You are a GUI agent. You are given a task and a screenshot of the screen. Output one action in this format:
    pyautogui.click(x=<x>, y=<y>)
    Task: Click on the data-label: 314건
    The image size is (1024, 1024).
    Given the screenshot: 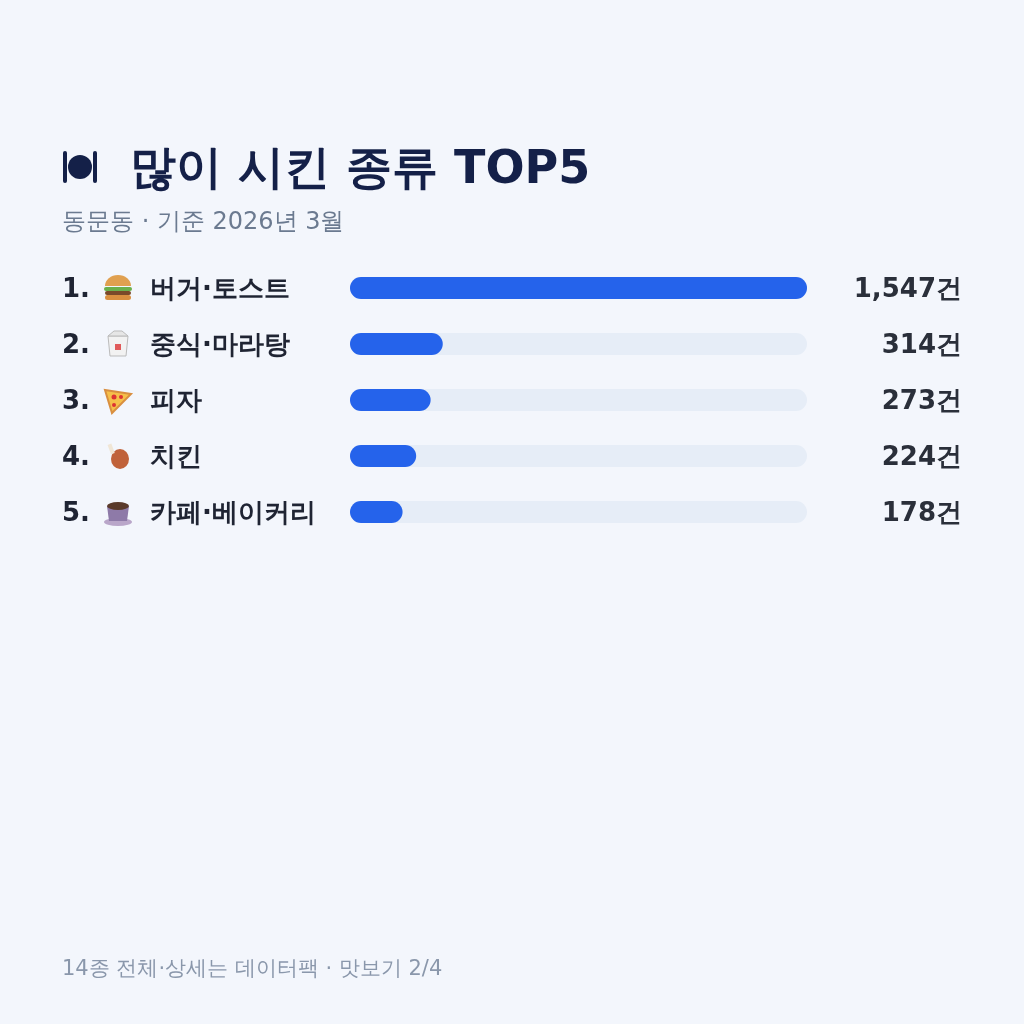 What is the action you would take?
    pyautogui.click(x=921, y=344)
    